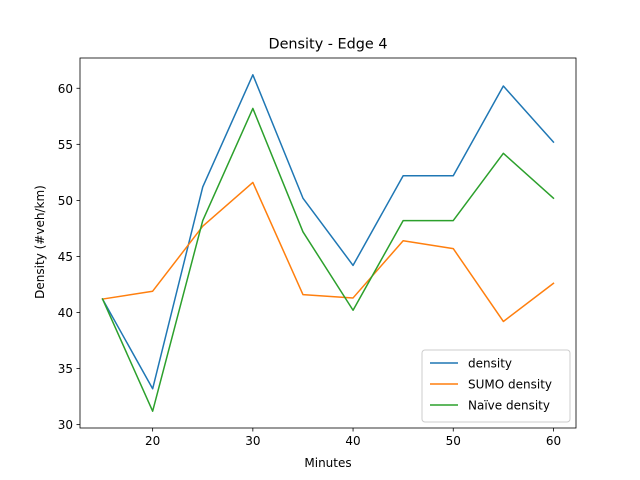 The image size is (640, 480). I want to click on x-tick-label: 40, so click(352, 441).